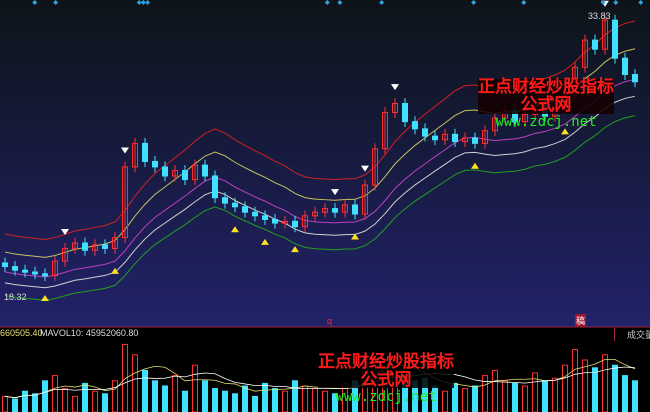  What do you see at coordinates (581, 320) in the screenshot?
I see `flag-marker: 稿` at bounding box center [581, 320].